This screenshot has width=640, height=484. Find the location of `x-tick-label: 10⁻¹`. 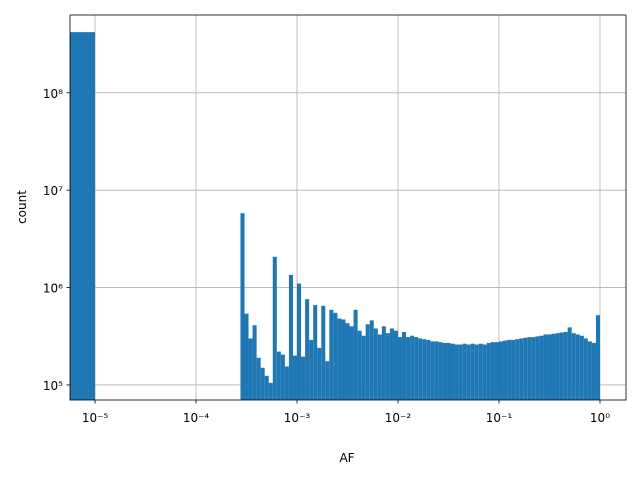

x-tick-label: 10⁻¹ is located at coordinates (499, 418).